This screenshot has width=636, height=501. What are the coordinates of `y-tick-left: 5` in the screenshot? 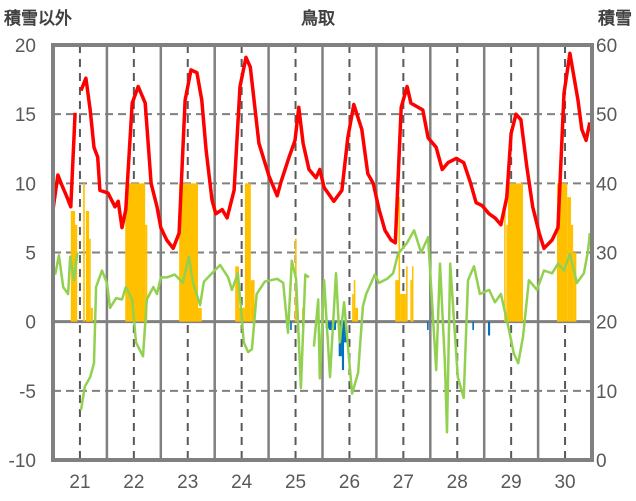 It's located at (30, 254).